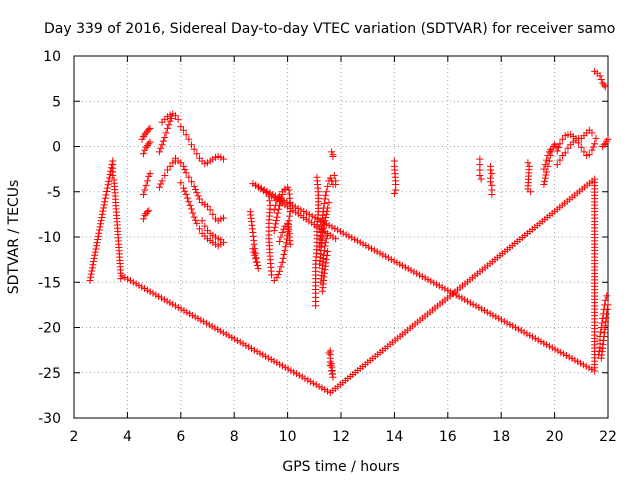 The image size is (640, 480). Describe the element at coordinates (14, 237) in the screenshot. I see `y-axis-label: SDTVAR / TECUs` at that location.